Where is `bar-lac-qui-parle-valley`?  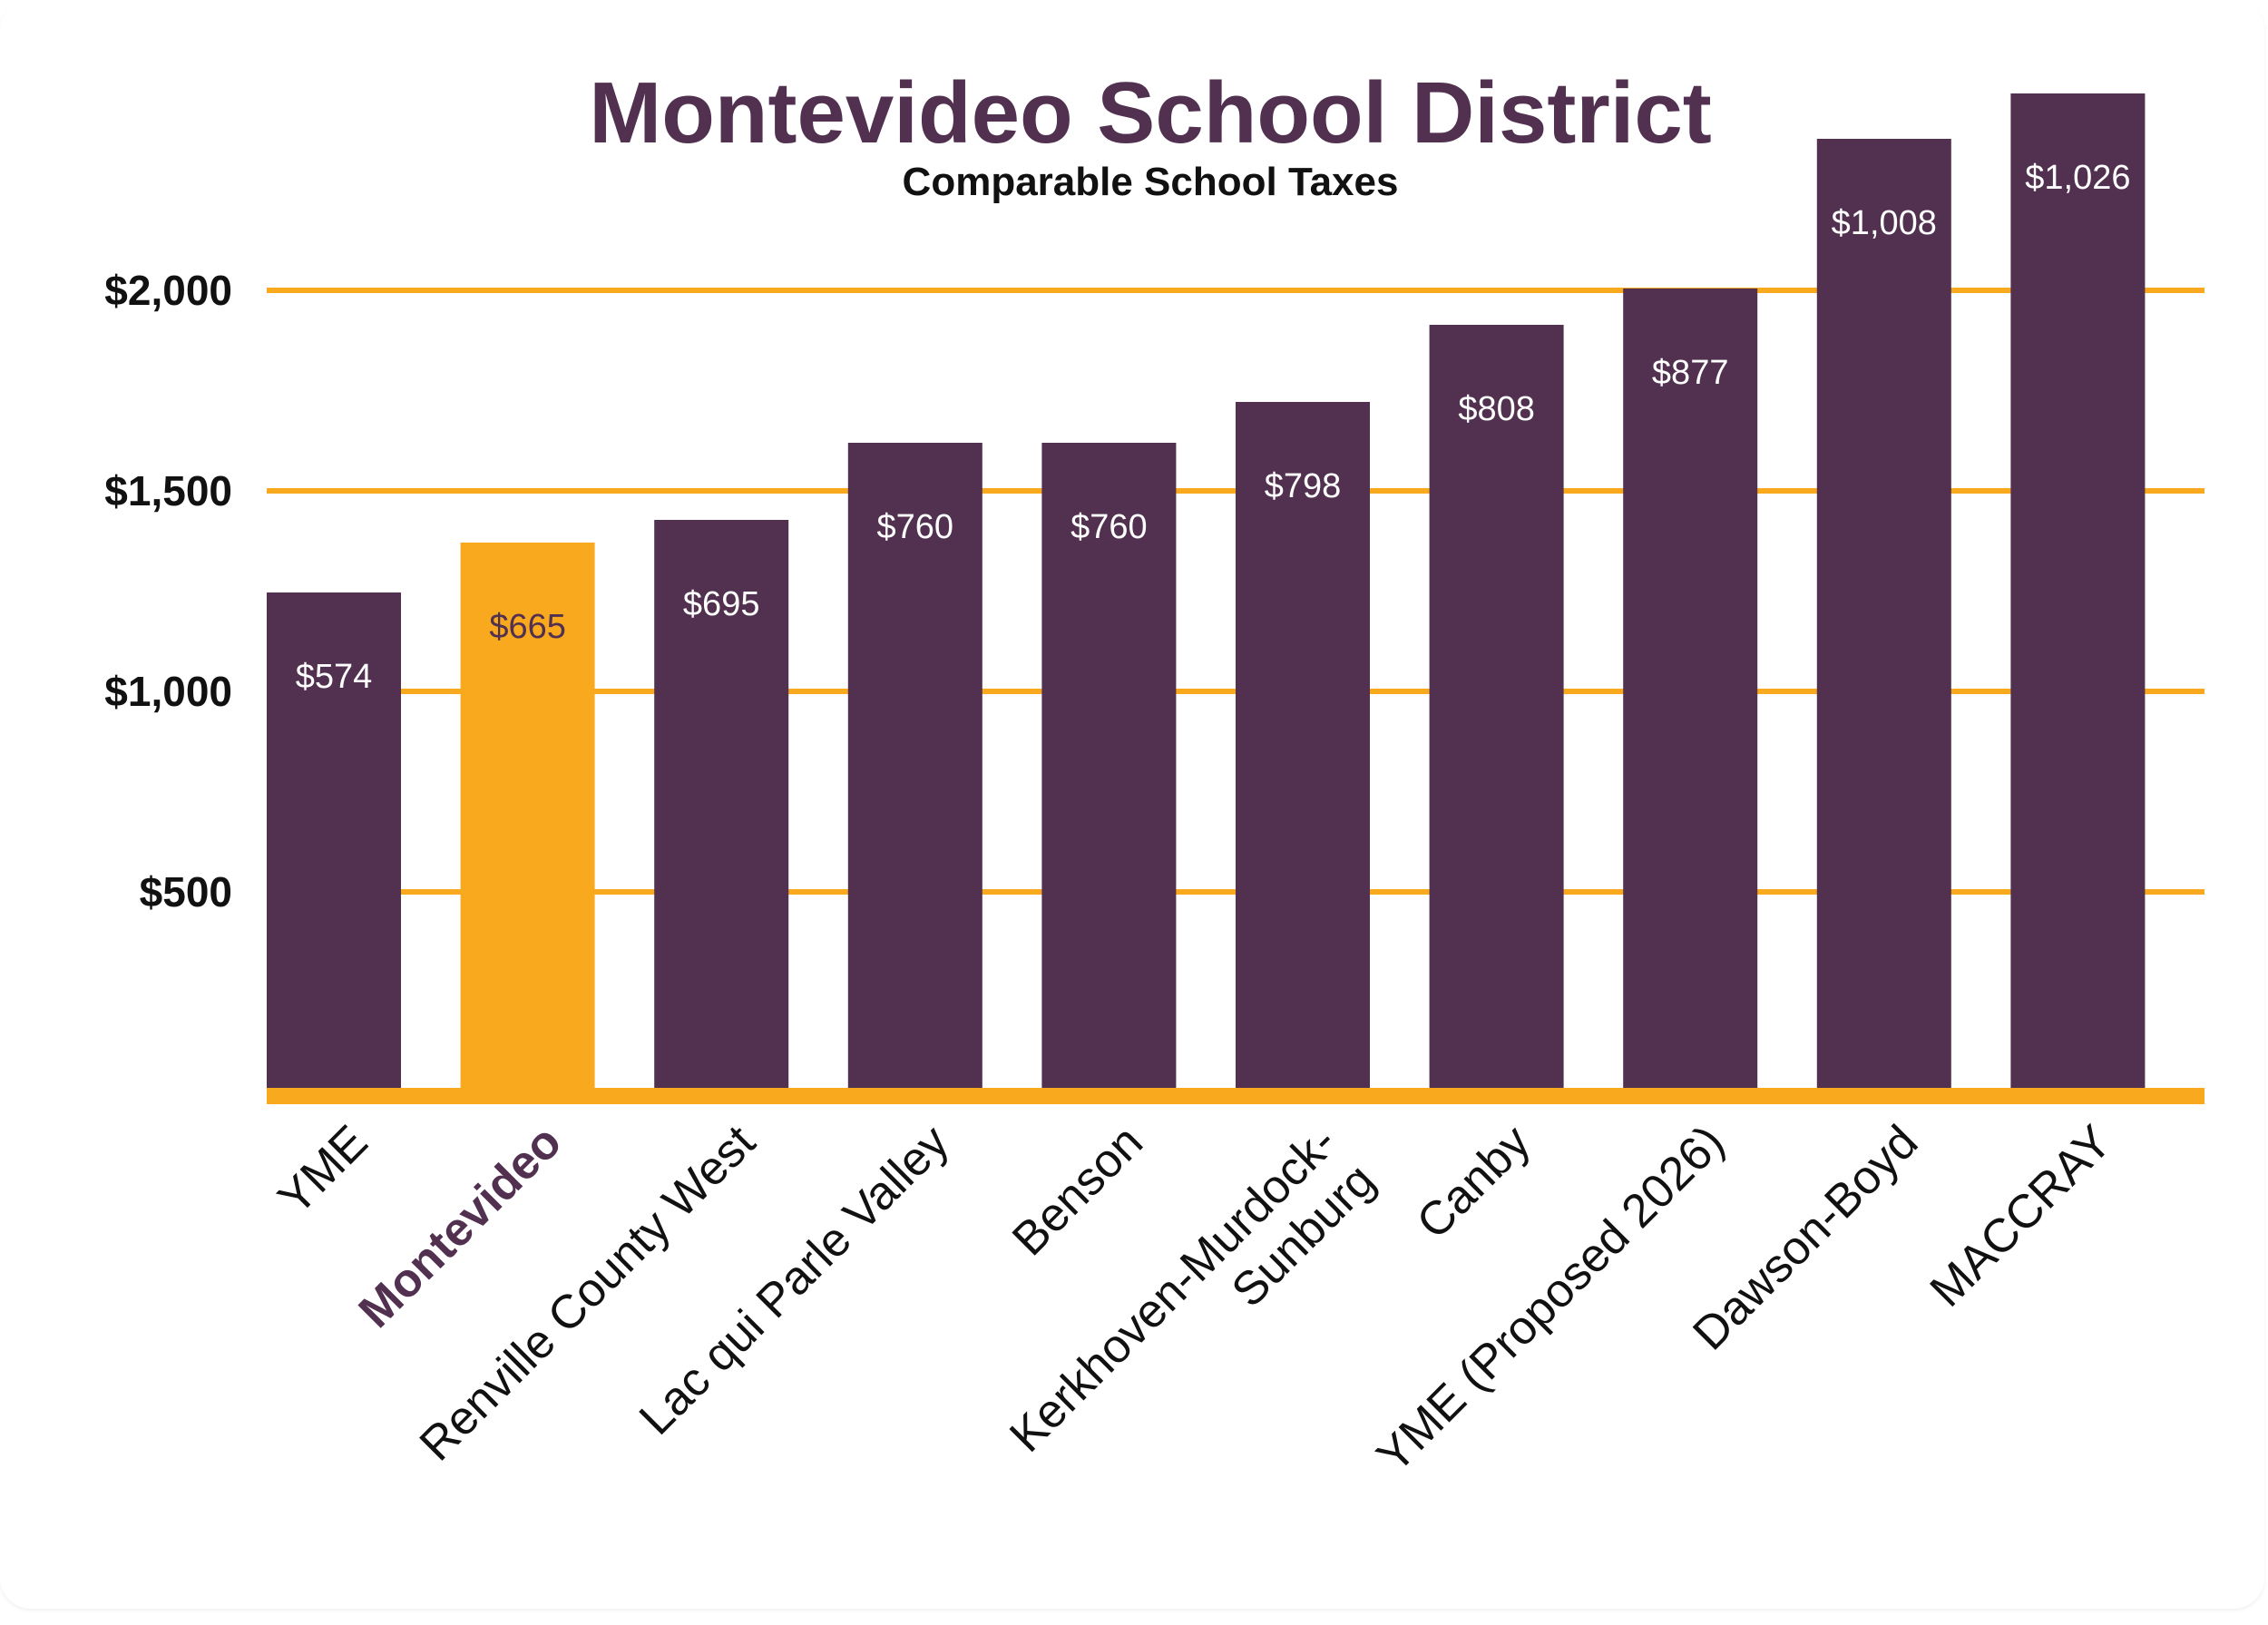
bar-lac-qui-parle-valley is located at coordinates (915, 770).